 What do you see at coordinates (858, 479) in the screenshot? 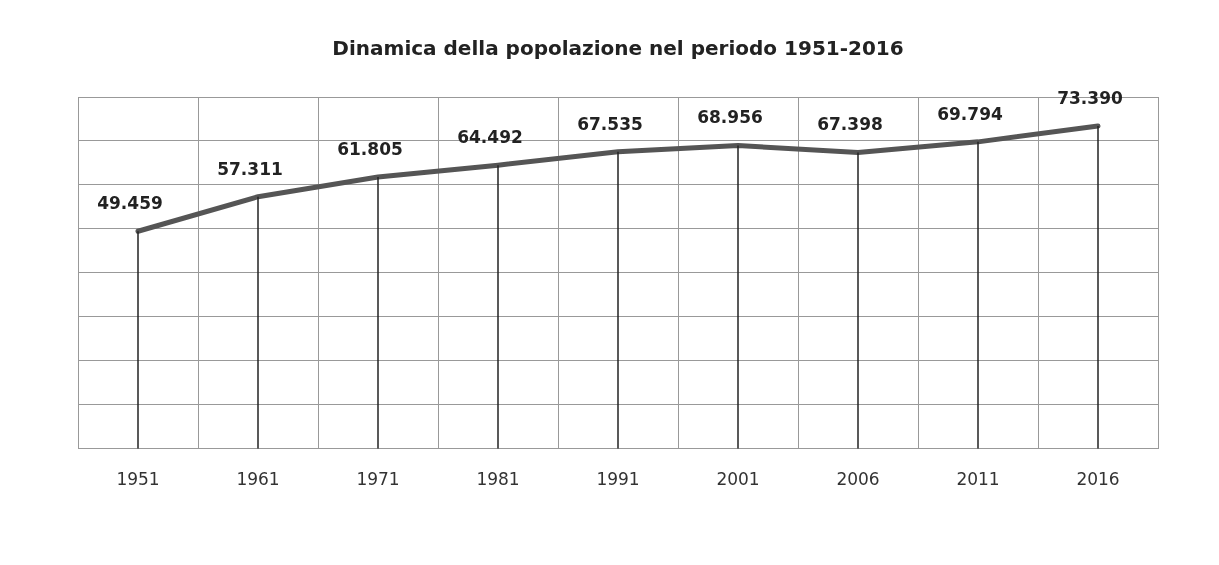
I see `x-tick-label: 2006` at bounding box center [858, 479].